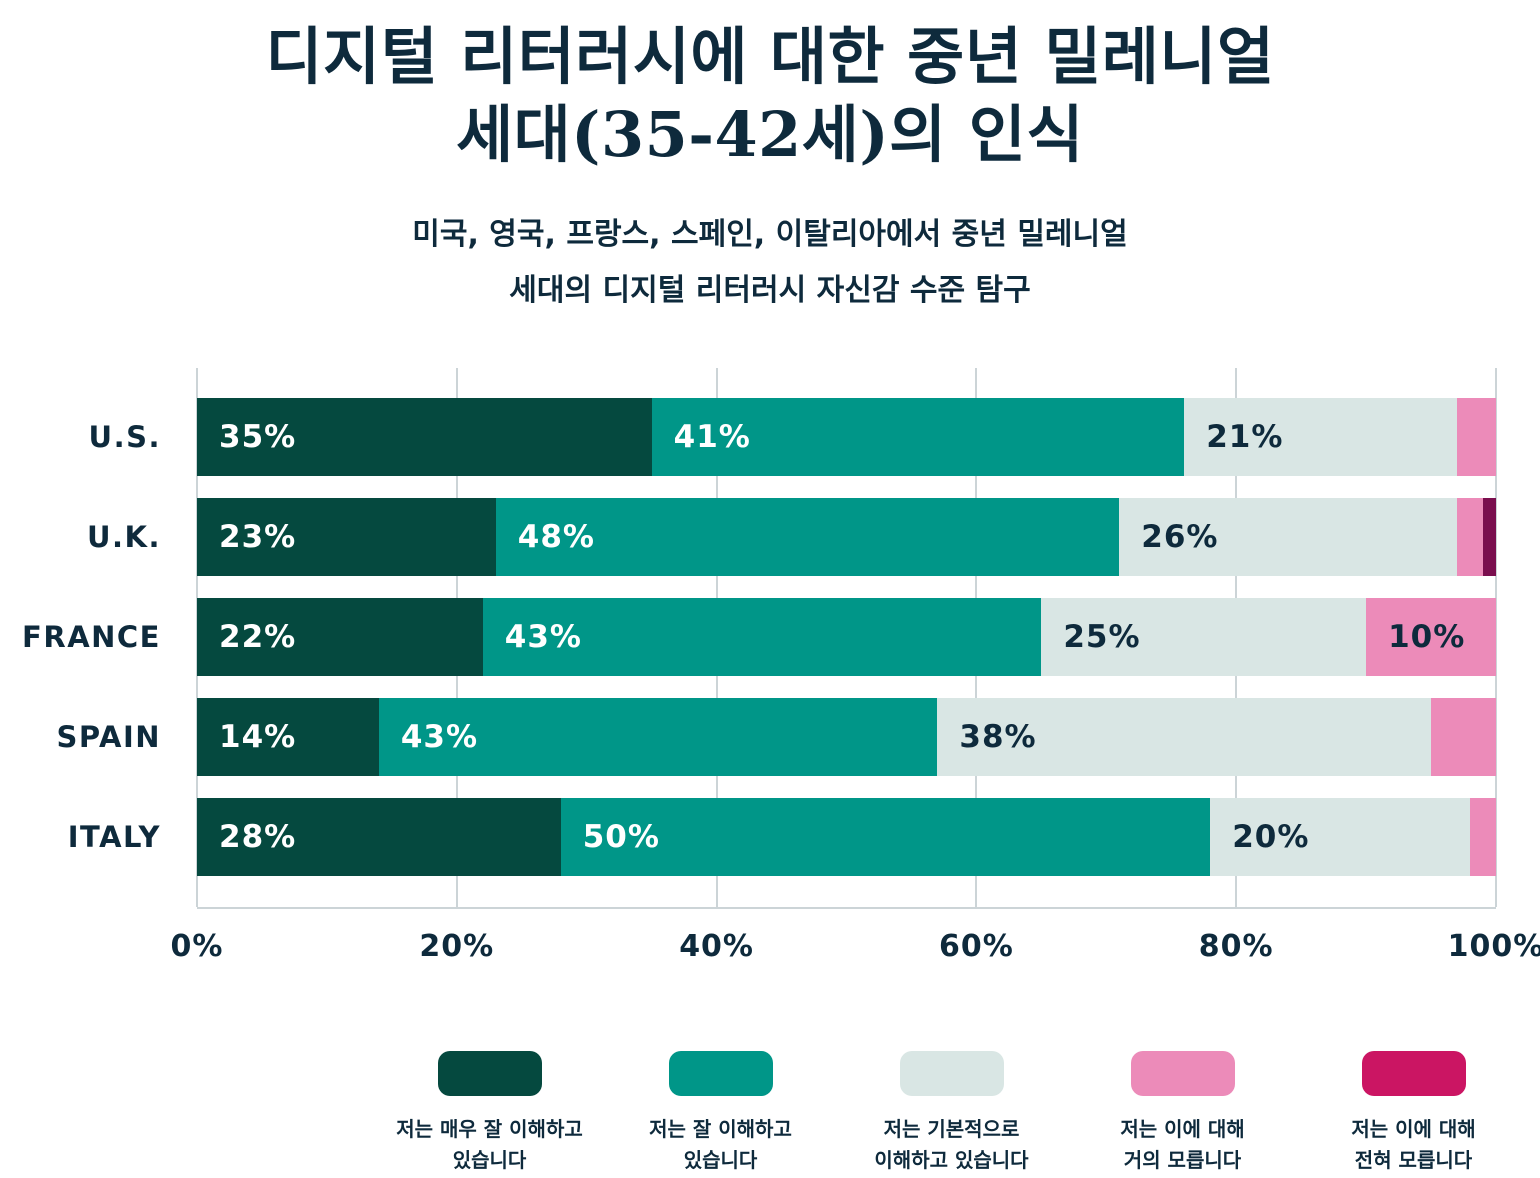 The height and width of the screenshot is (1178, 1540). What do you see at coordinates (258, 837) in the screenshot?
I see `bar-value-label: 28%` at bounding box center [258, 837].